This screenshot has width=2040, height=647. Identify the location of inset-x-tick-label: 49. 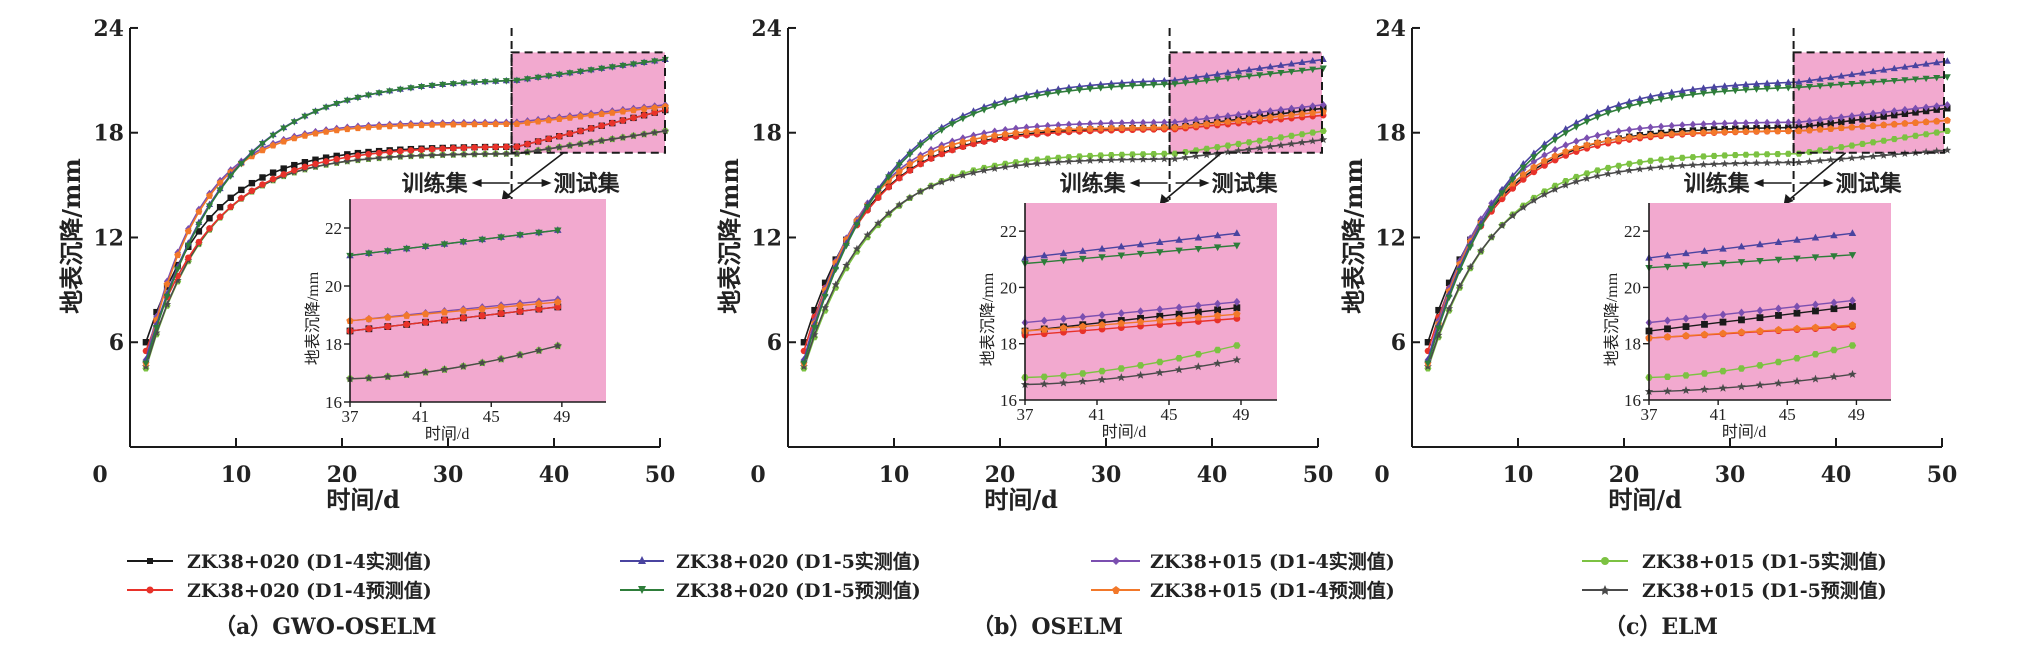
(1241, 414).